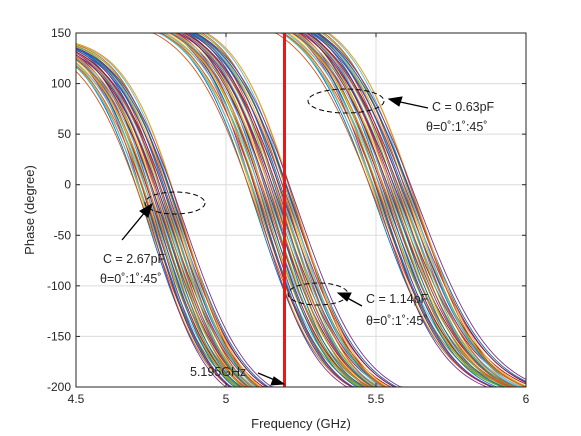  What do you see at coordinates (526, 399) in the screenshot?
I see `x-tick-label: 6` at bounding box center [526, 399].